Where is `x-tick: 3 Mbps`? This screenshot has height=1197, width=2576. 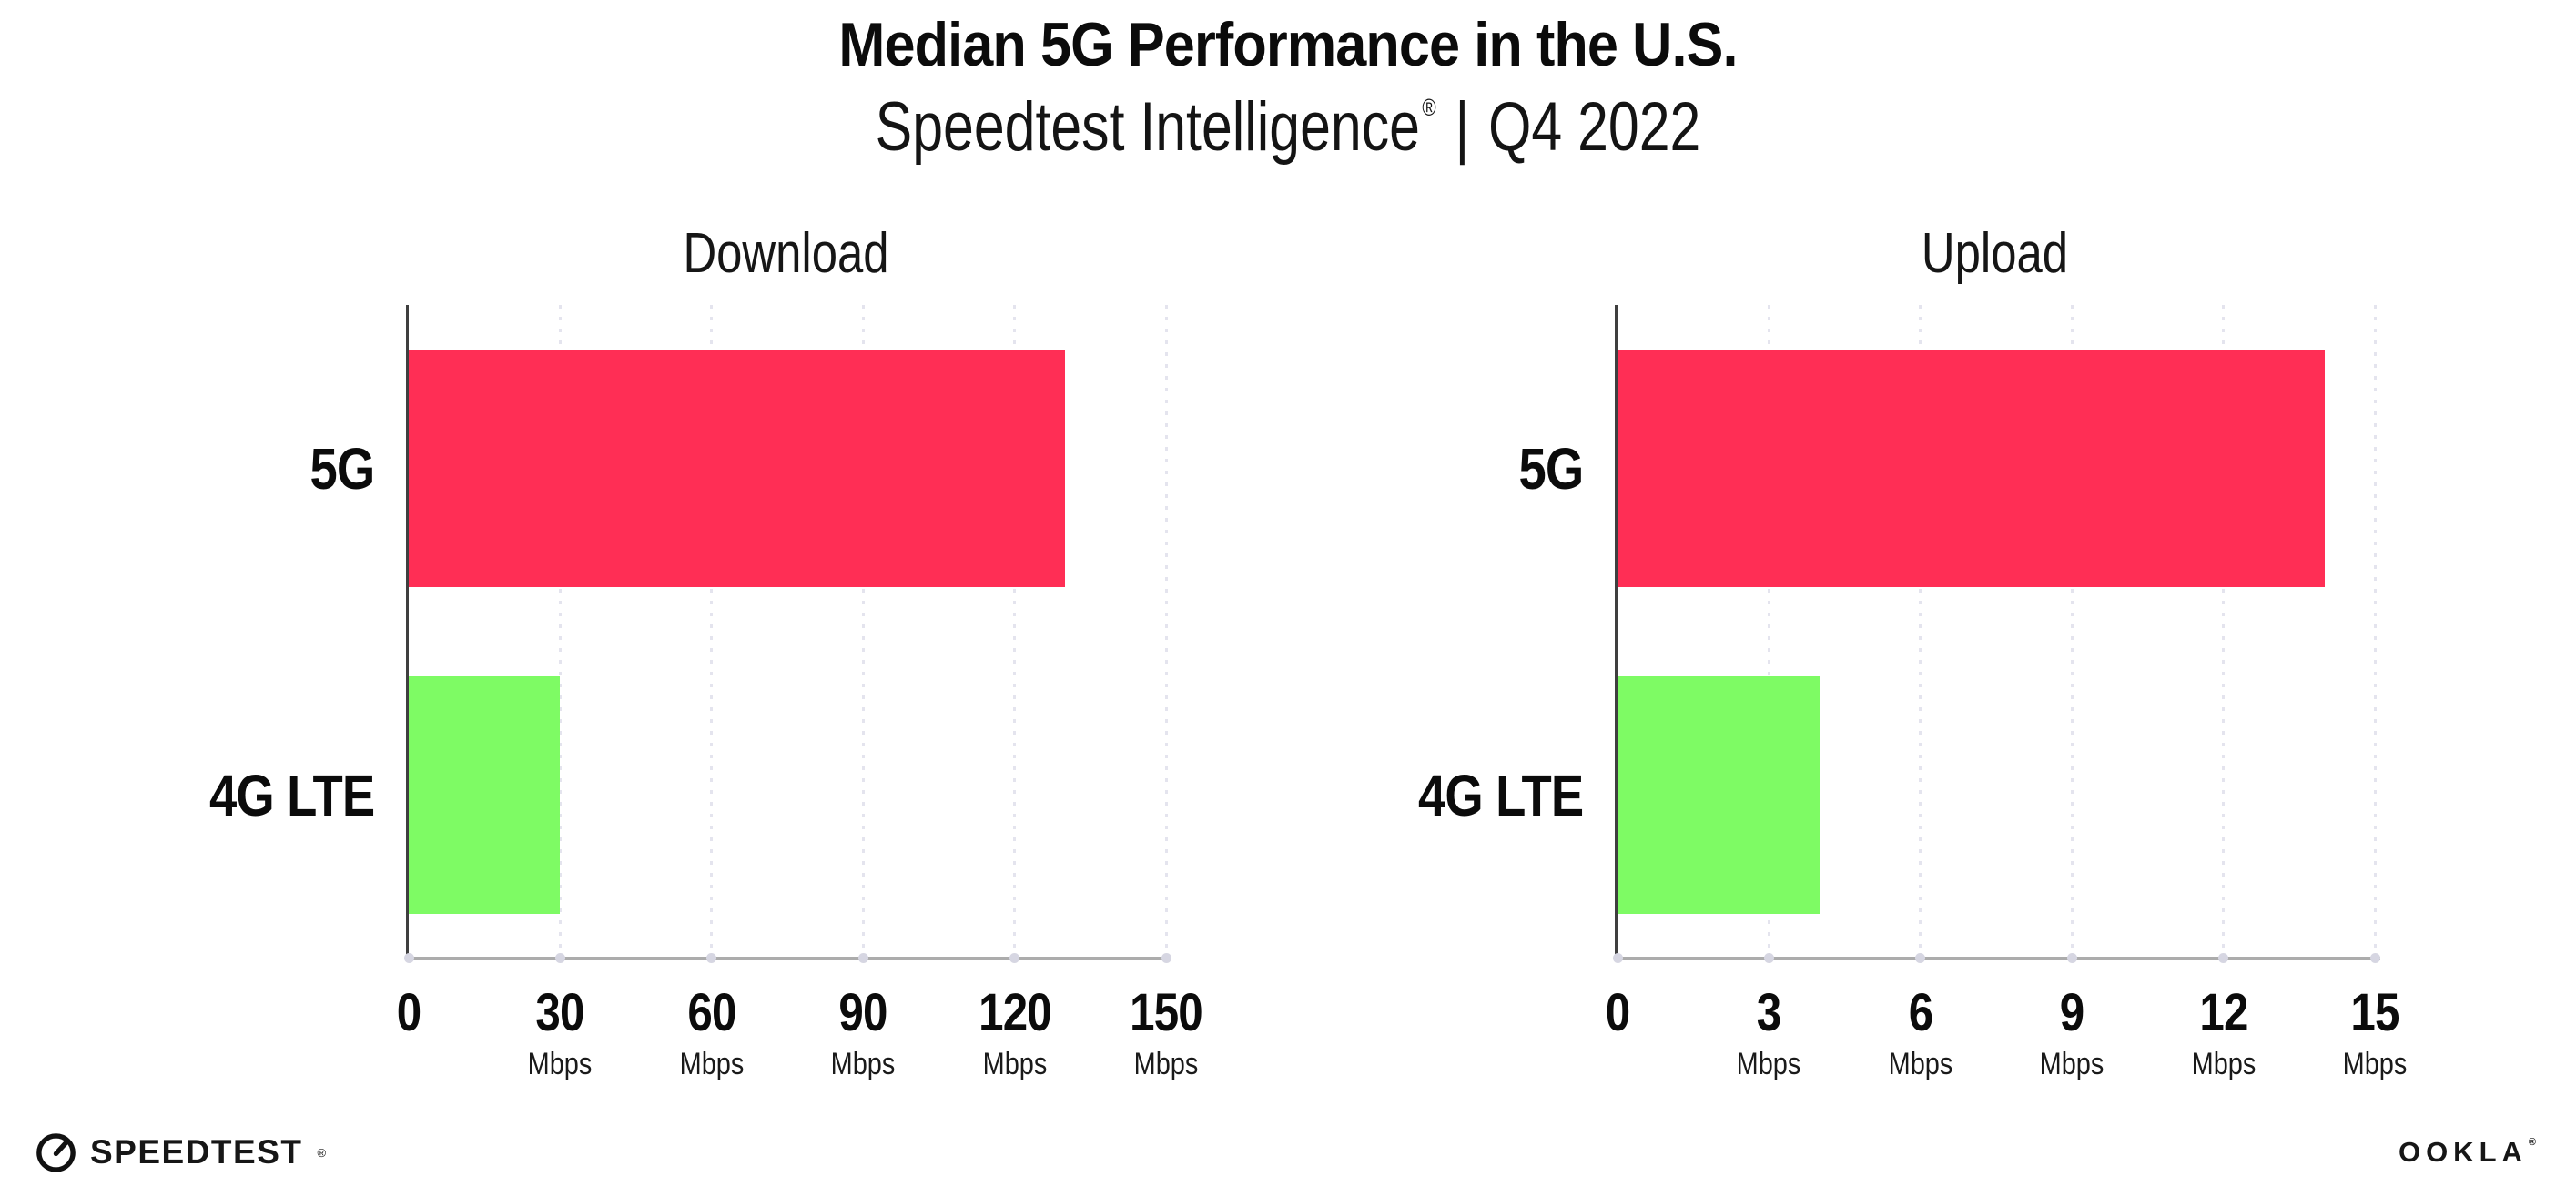
x-tick: 3 Mbps is located at coordinates (1769, 1032).